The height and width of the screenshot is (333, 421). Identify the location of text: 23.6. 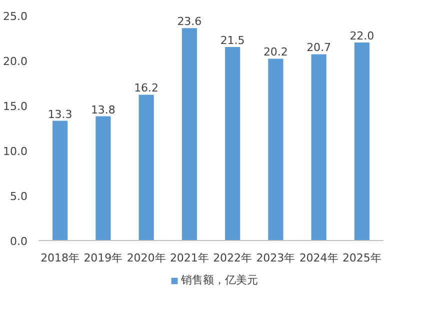
(189, 21).